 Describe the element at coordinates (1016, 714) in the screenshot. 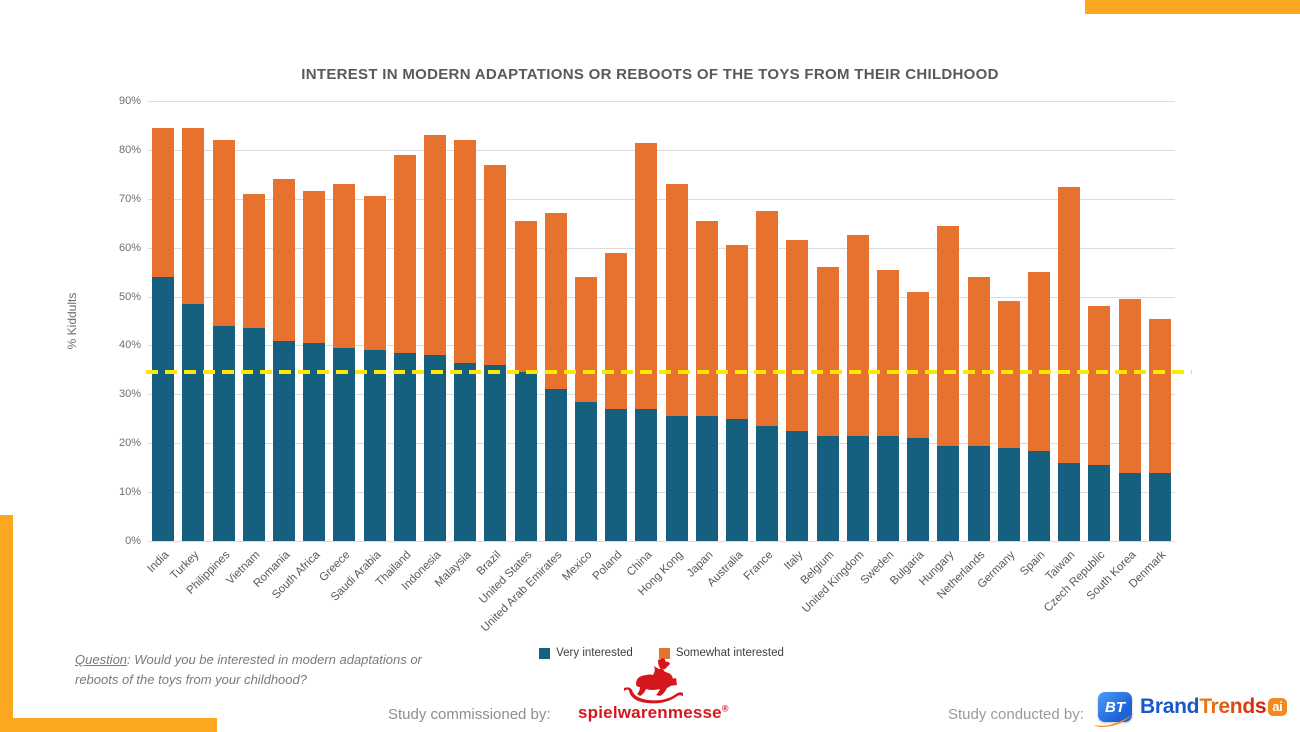

I see `conducted-by-label: Study conducted by:` at that location.